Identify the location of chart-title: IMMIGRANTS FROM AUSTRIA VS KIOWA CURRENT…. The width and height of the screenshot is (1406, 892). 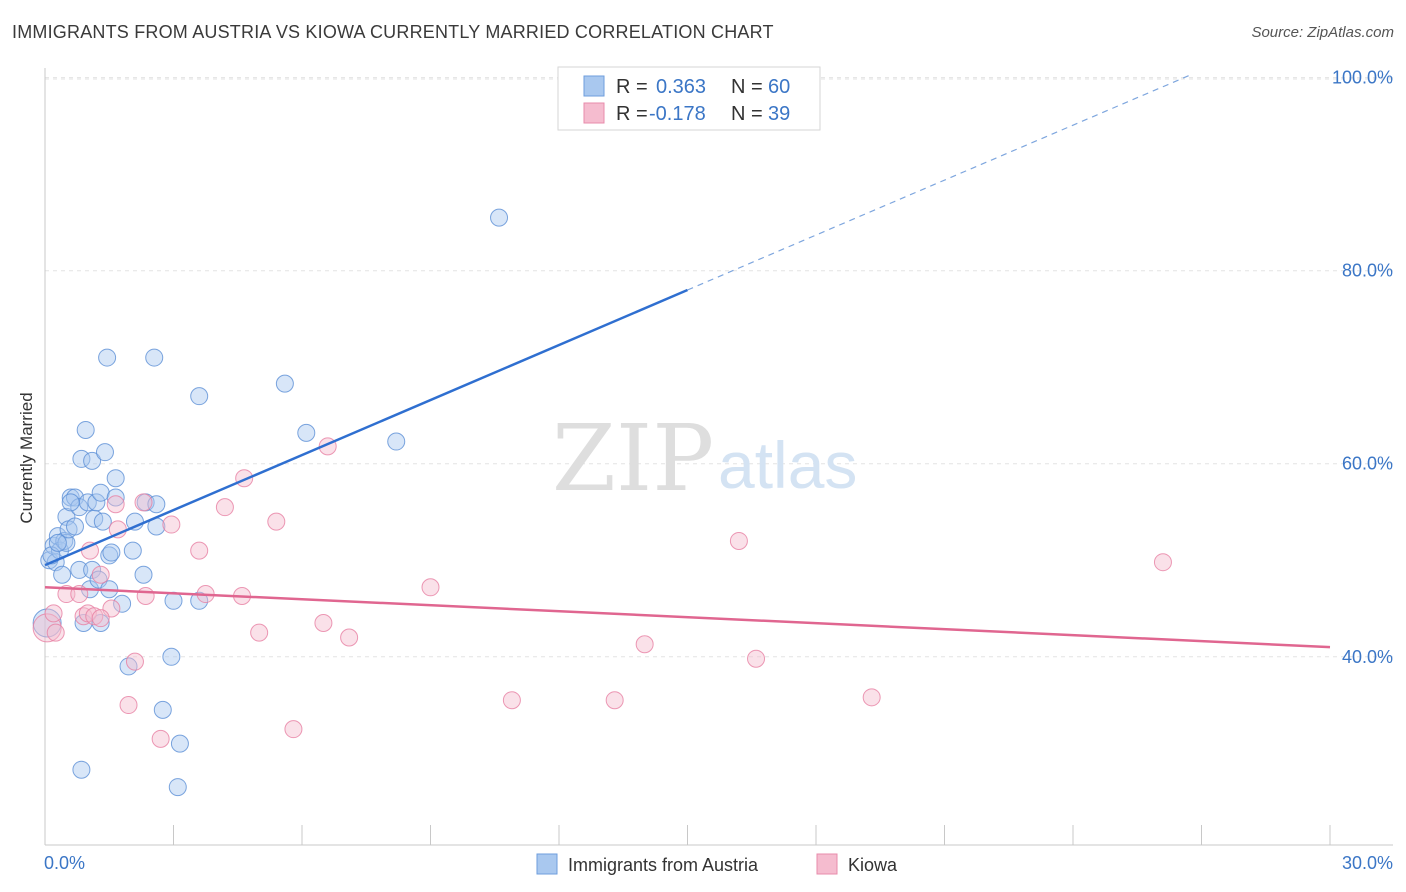
(393, 32).